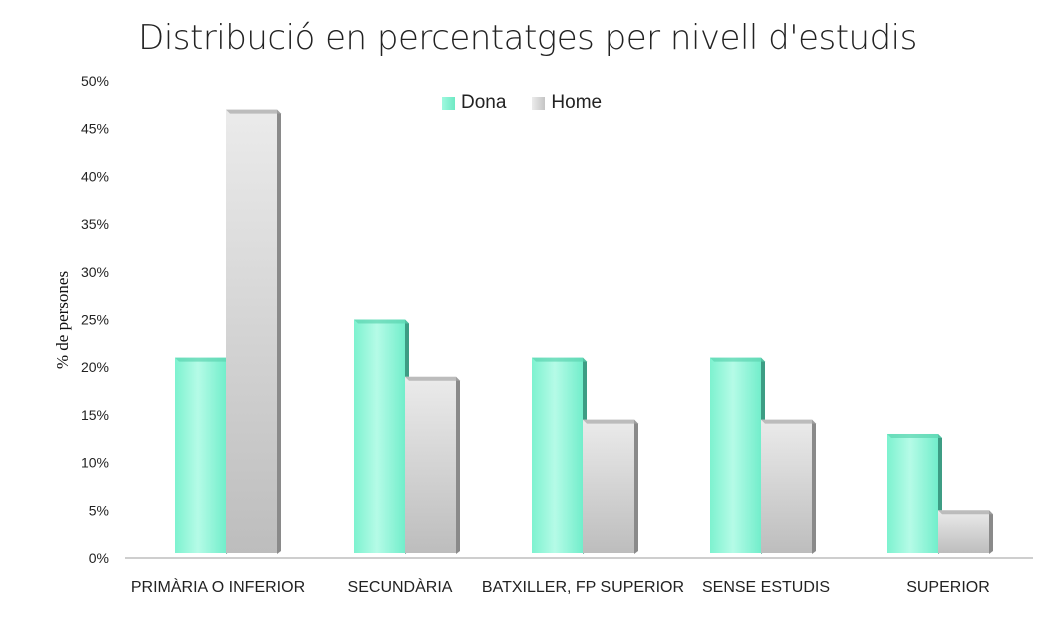 The height and width of the screenshot is (627, 1055). What do you see at coordinates (400, 586) in the screenshot?
I see `x-category-label: SECUNDÀRIA` at bounding box center [400, 586].